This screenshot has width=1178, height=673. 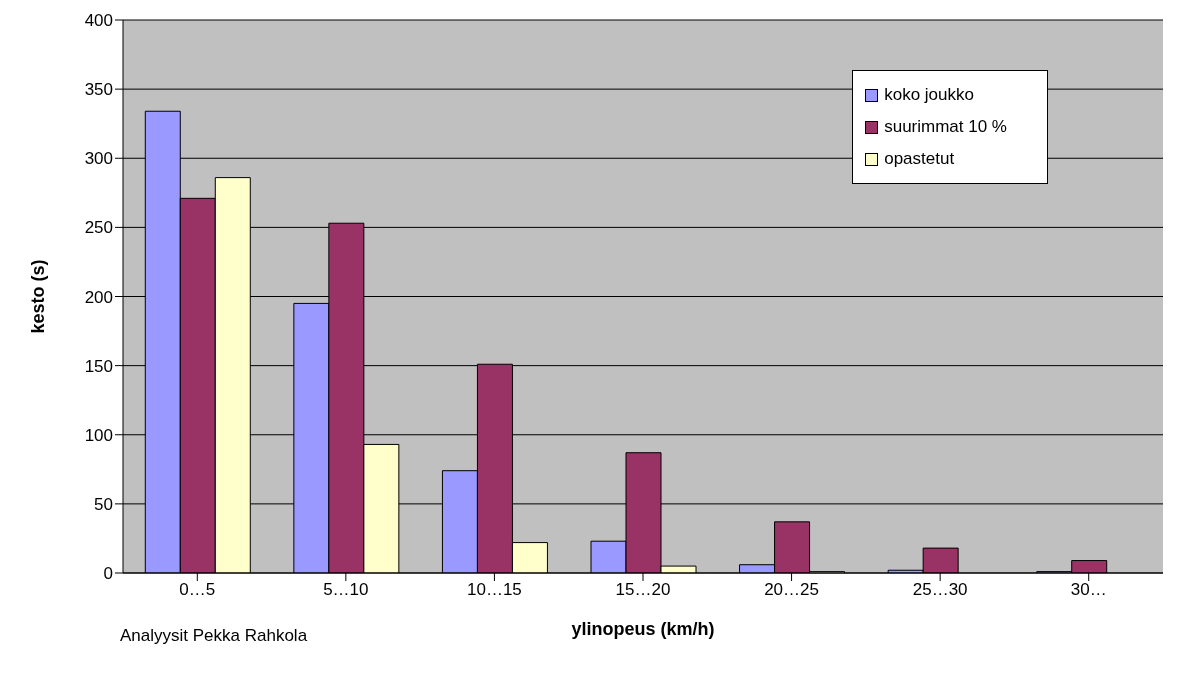 I want to click on legend-label: koko joukko, so click(x=929, y=95).